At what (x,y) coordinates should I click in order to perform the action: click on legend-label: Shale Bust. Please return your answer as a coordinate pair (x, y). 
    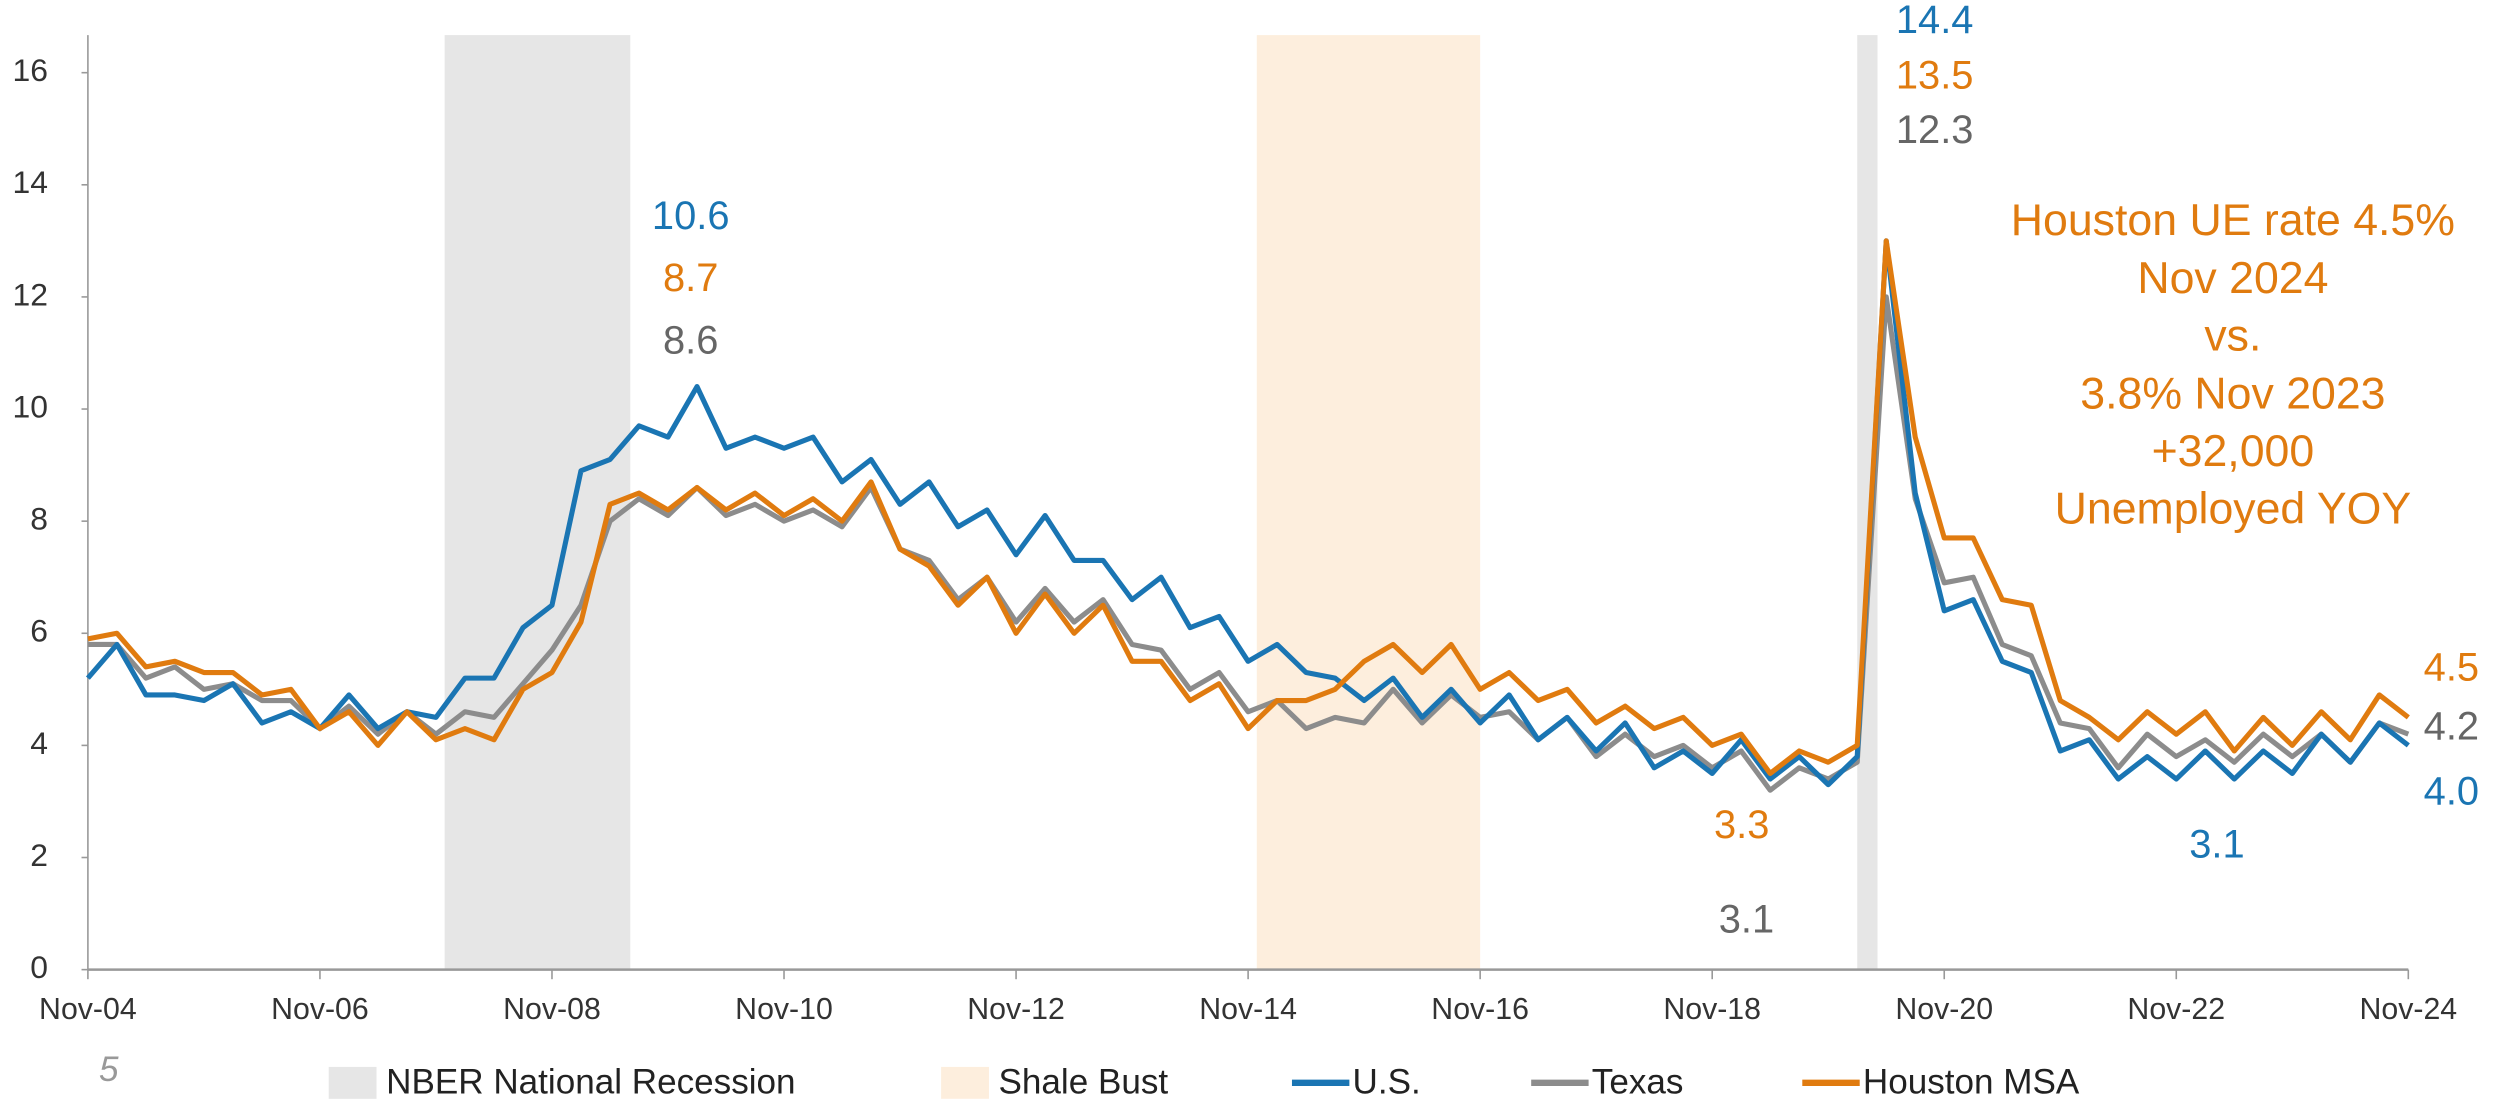
    Looking at the image, I should click on (1084, 1082).